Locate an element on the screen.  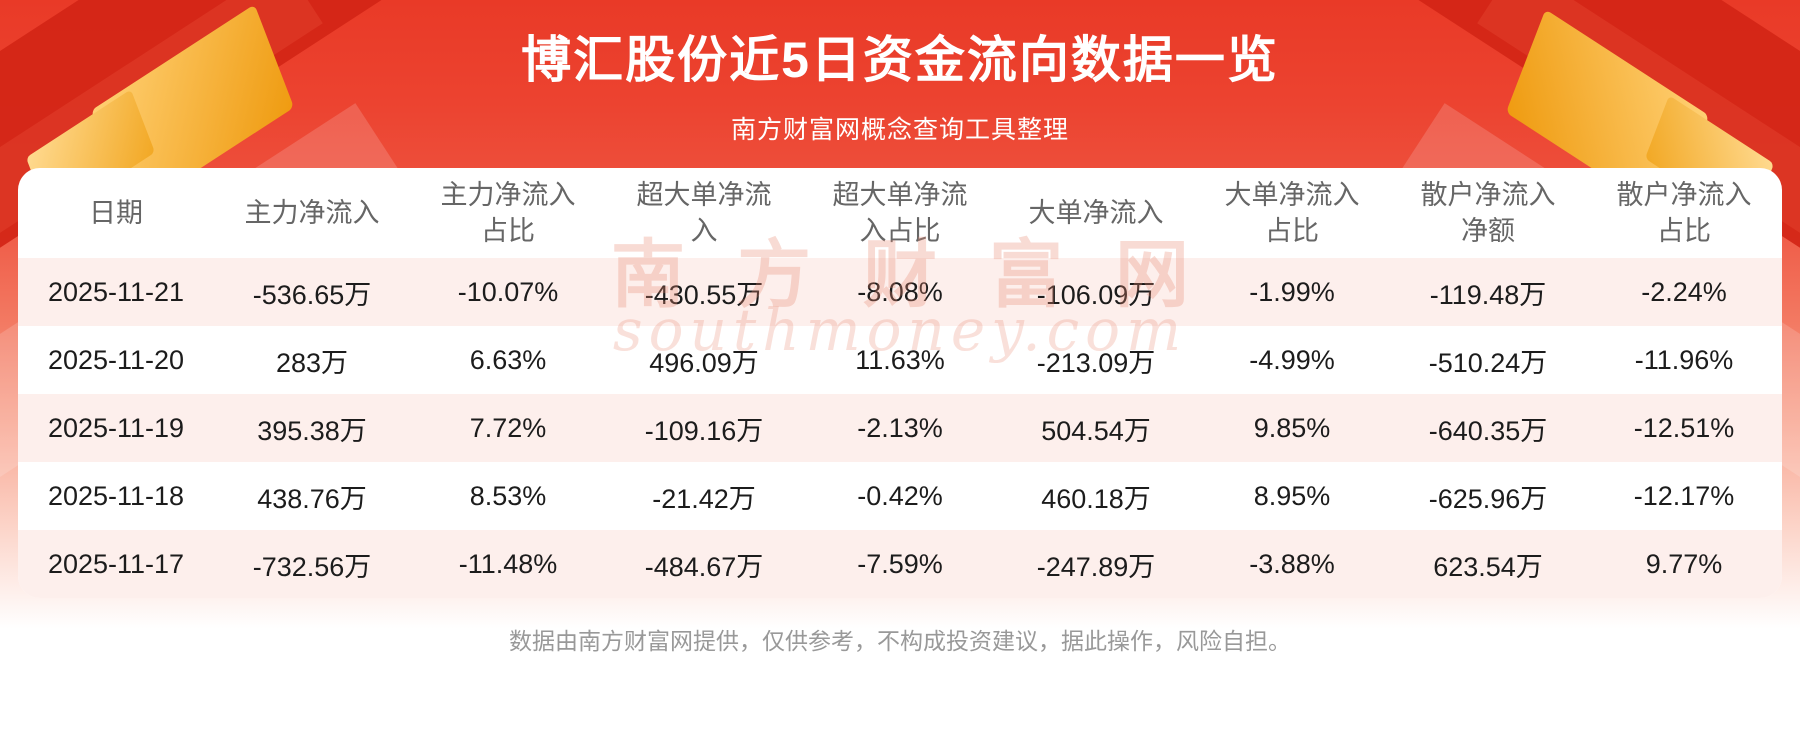
value-cell: -8.08% is located at coordinates (900, 291).